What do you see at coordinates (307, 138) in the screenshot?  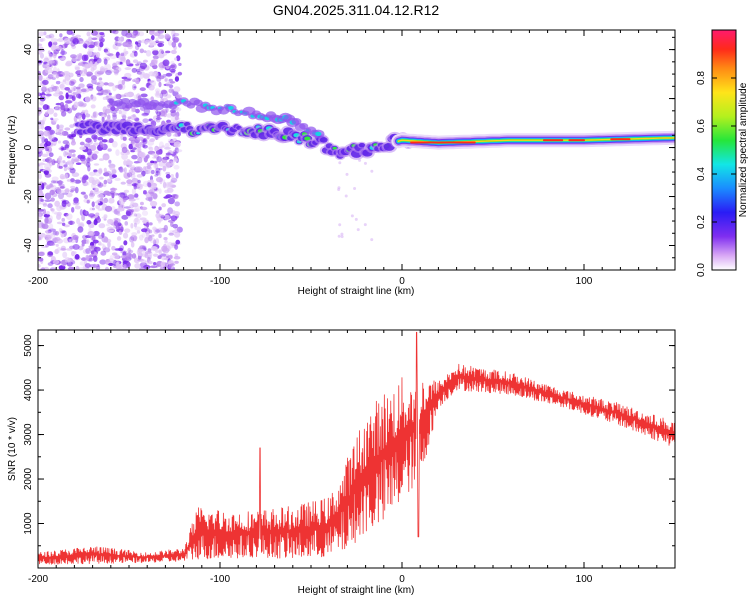 I see `spectrogram-ridge-core` at bounding box center [307, 138].